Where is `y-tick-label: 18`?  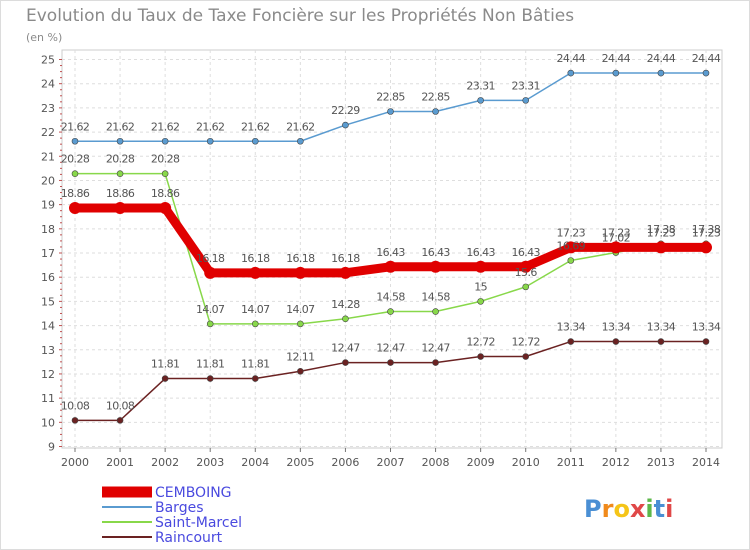
y-tick-label: 18 is located at coordinates (48, 229).